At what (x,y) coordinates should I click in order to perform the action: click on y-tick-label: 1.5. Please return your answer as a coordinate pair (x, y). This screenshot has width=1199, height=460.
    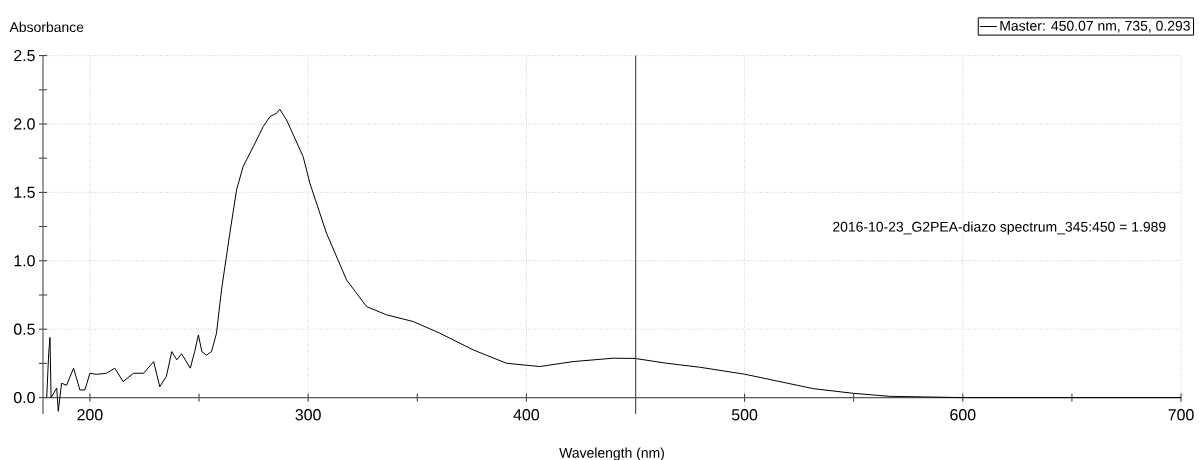
    Looking at the image, I should click on (24, 192).